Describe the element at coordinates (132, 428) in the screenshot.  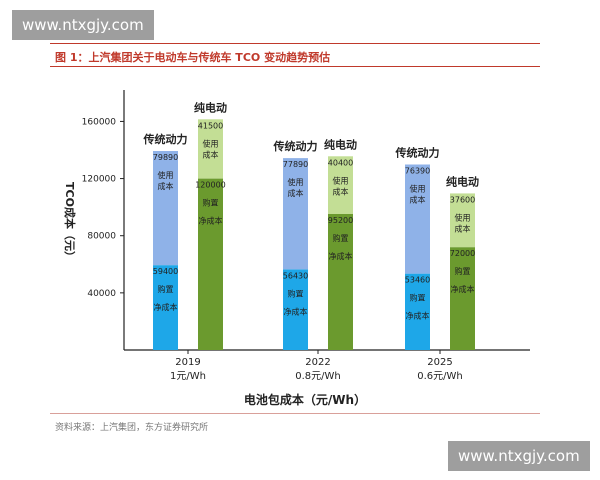
I see `source-note: 资料来源：上汽集团，东方证券研究所` at that location.